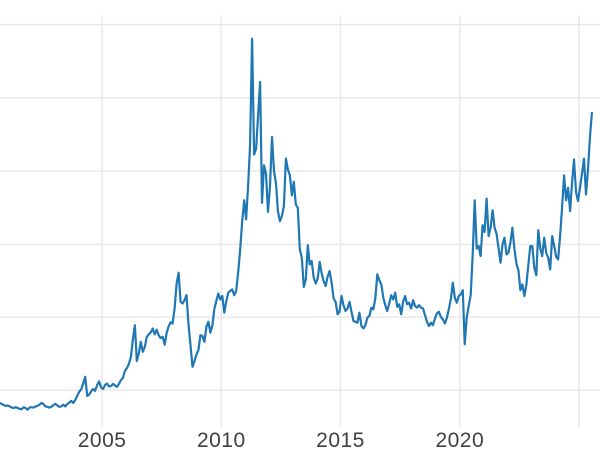 The image size is (600, 450). What do you see at coordinates (460, 439) in the screenshot?
I see `x-tick-label-2020: 2020` at bounding box center [460, 439].